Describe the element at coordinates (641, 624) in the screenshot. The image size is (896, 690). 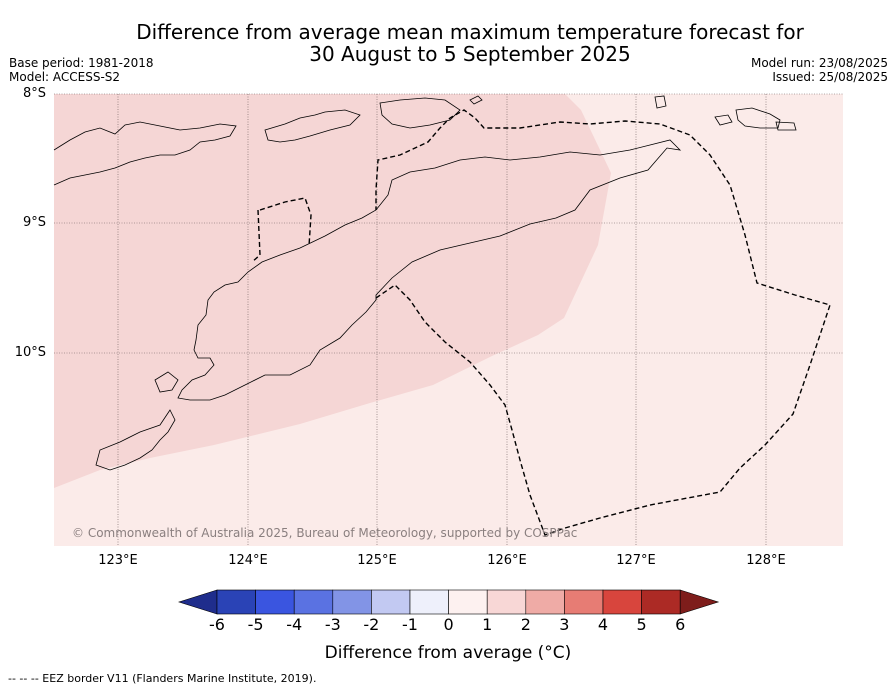
I see `colorbar-tick-label: 5` at that location.